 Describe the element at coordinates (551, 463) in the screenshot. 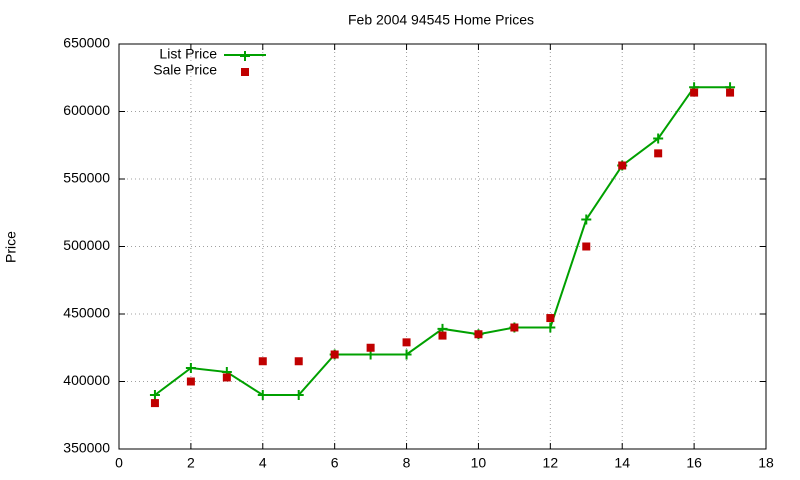

I see `x-tick-label: 12` at that location.